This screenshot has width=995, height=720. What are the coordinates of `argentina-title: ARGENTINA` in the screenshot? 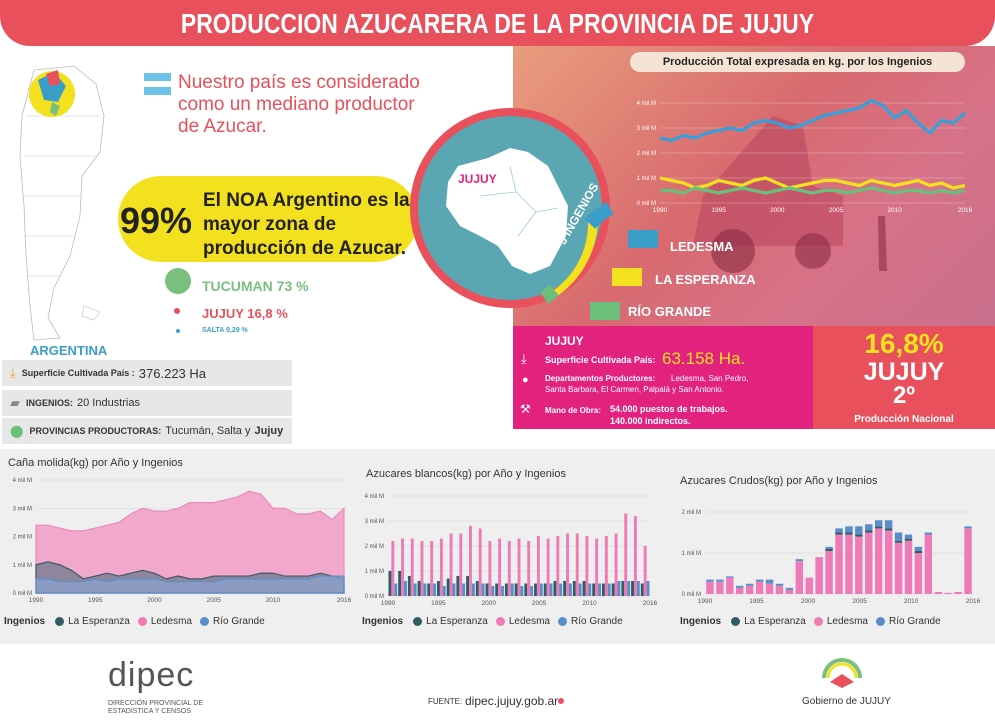 It's located at (69, 350).